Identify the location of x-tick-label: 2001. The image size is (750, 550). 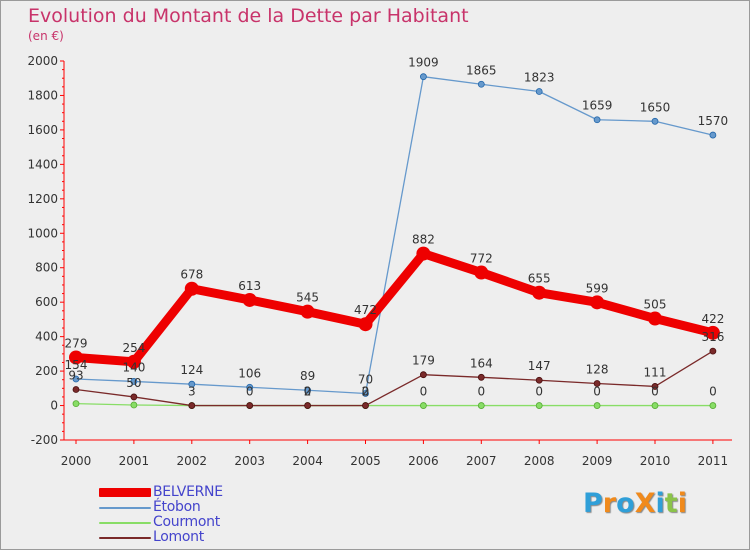
(134, 461).